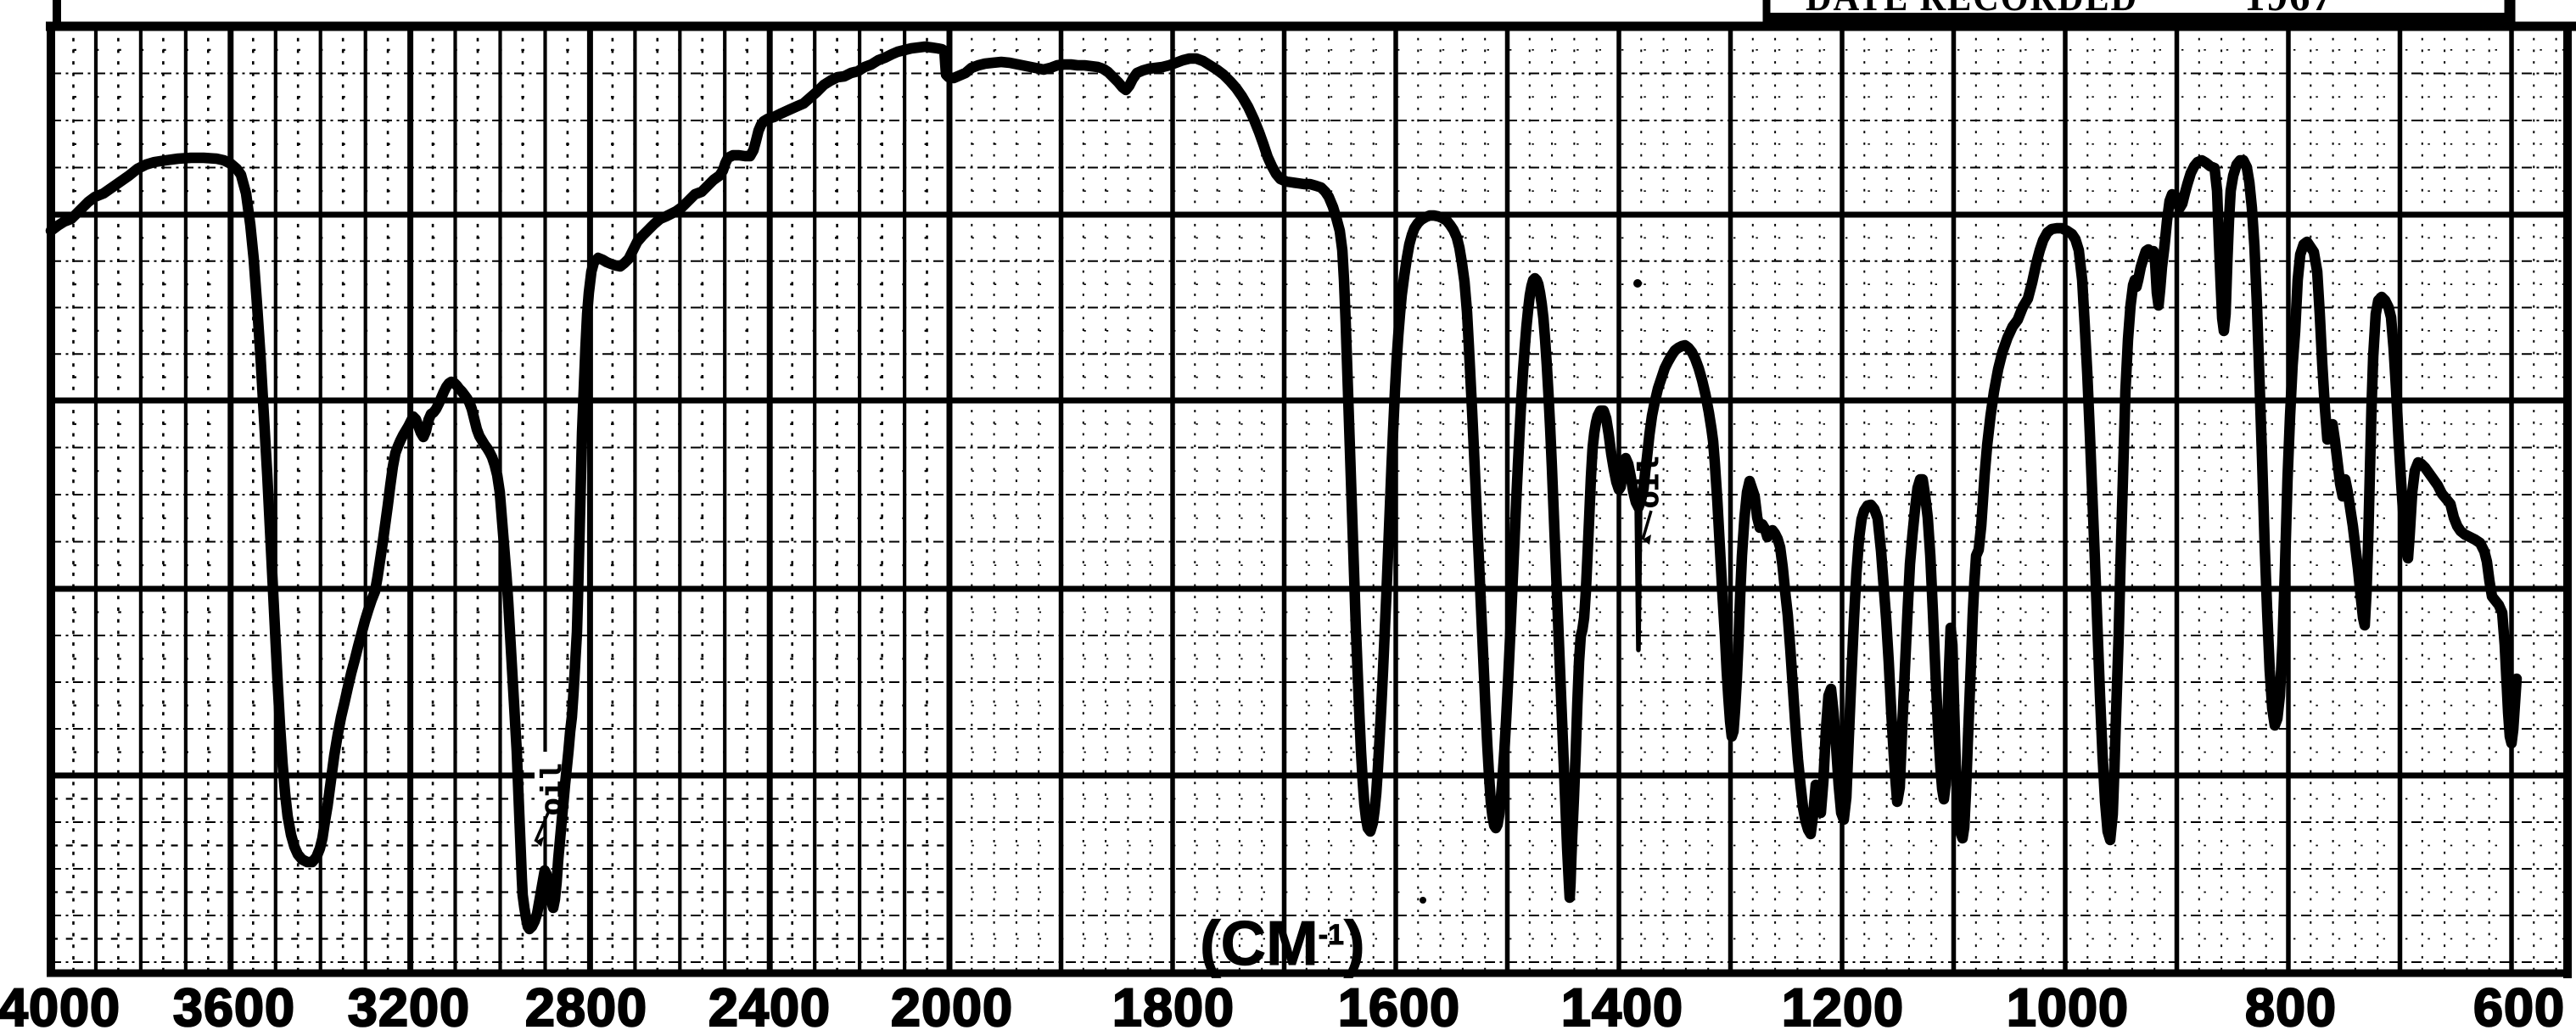  I want to click on svg-text: 3200, so click(409, 1004).